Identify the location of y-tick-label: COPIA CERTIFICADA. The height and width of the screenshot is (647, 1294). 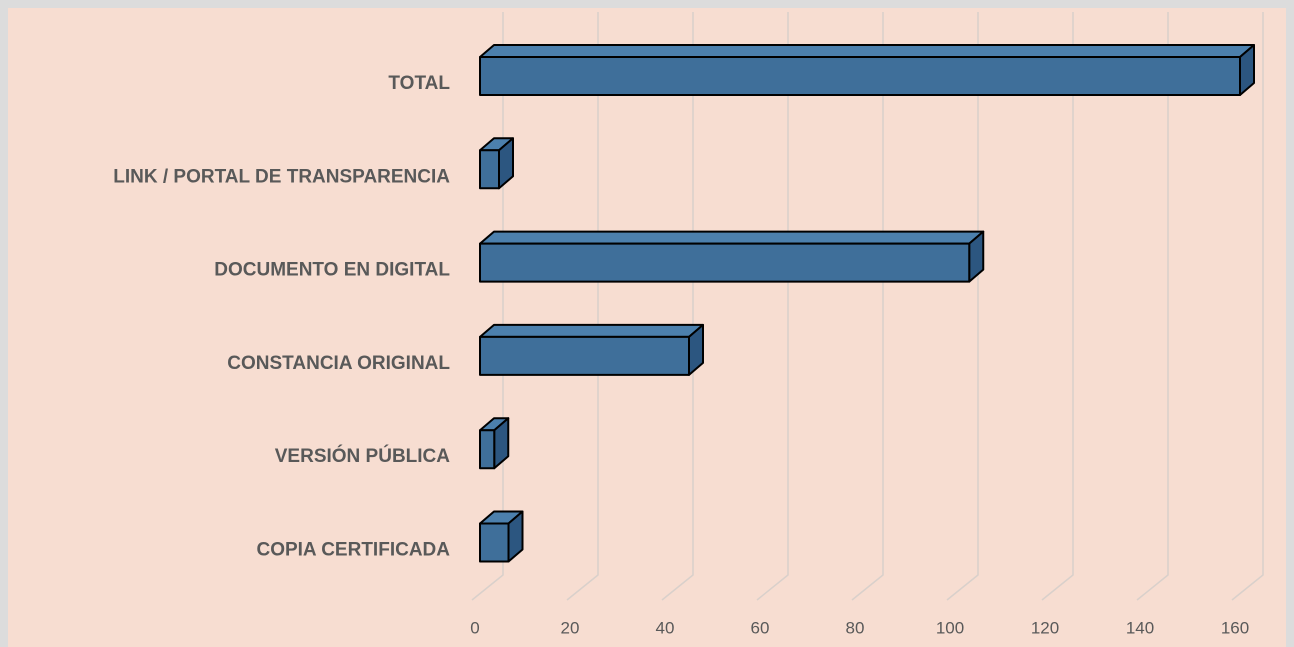
(353, 550).